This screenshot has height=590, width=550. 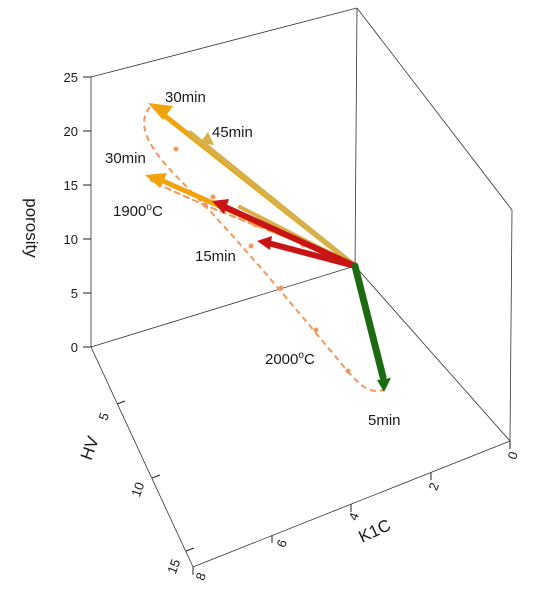 What do you see at coordinates (74, 347) in the screenshot?
I see `z-tick-label: 0` at bounding box center [74, 347].